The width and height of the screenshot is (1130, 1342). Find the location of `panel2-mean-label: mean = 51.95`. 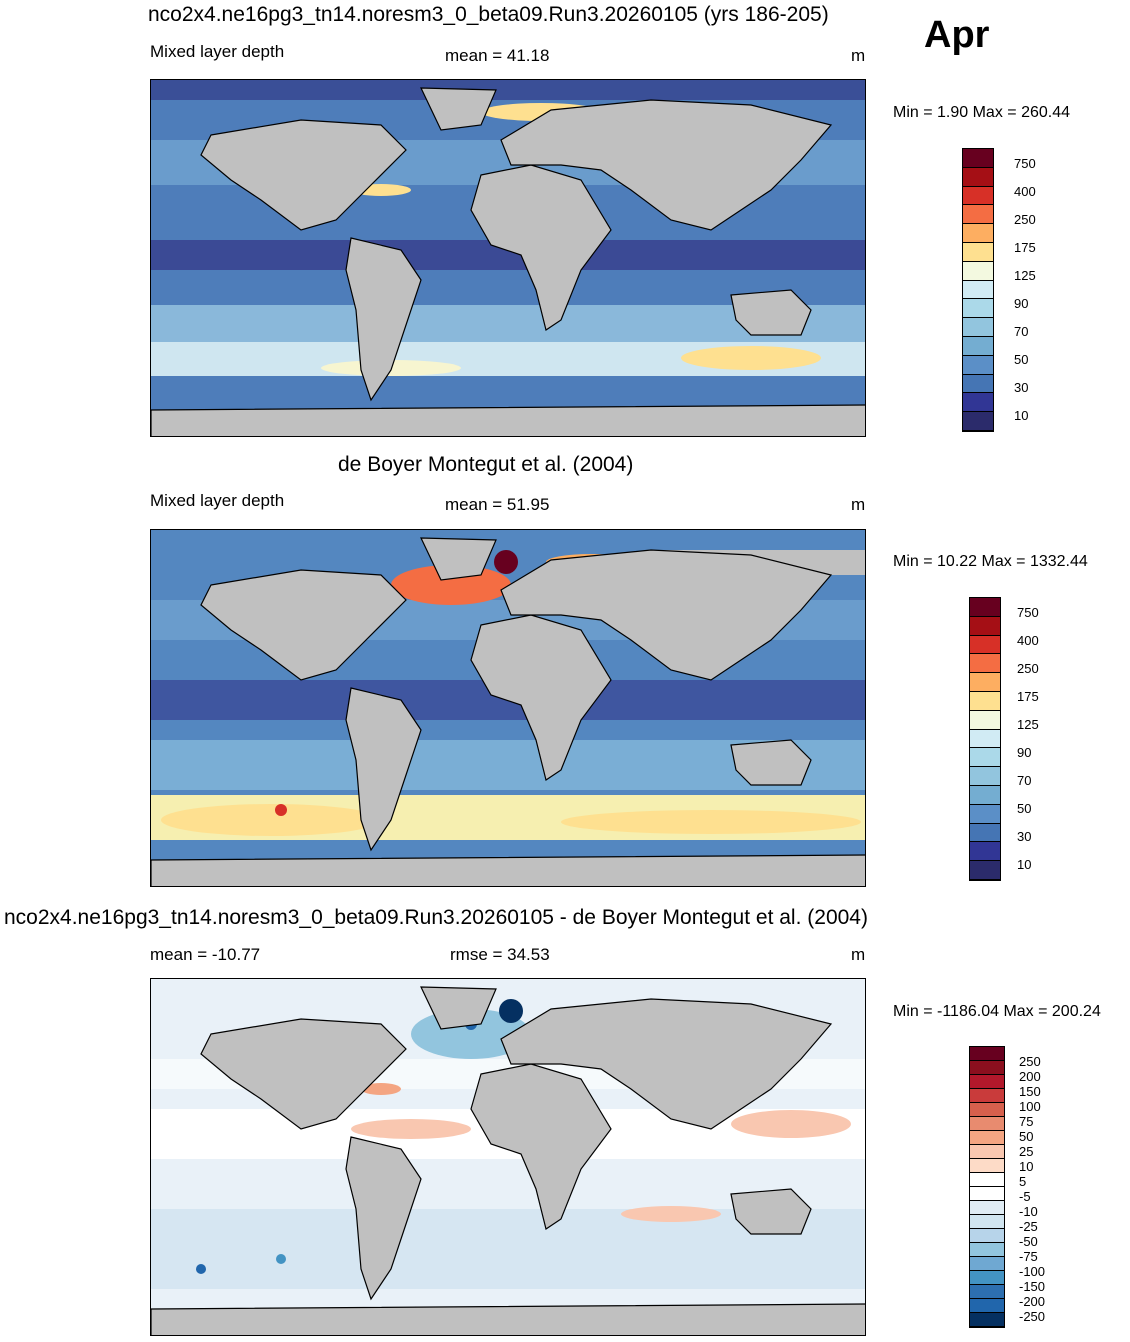

panel2-mean-label: mean = 51.95 is located at coordinates (497, 504).